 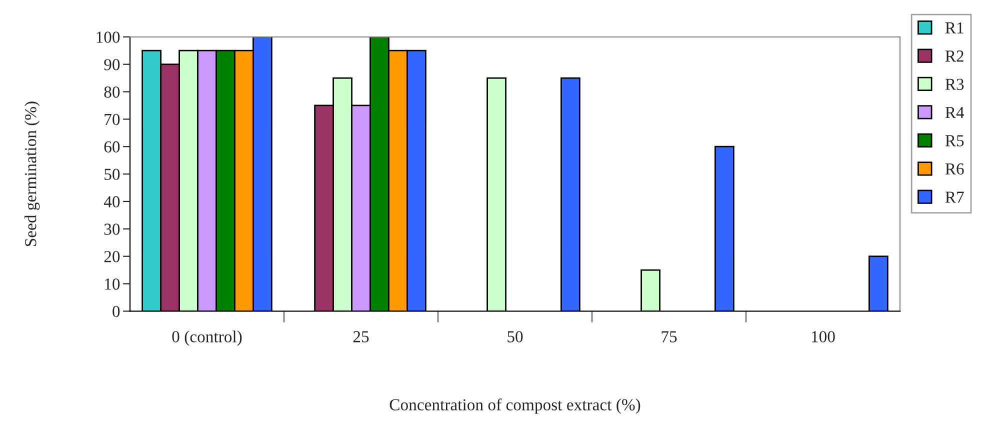 What do you see at coordinates (112, 92) in the screenshot?
I see `y-tick-label: 80` at bounding box center [112, 92].